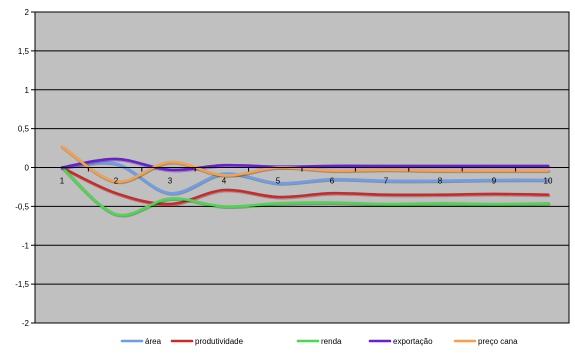  What do you see at coordinates (494, 181) in the screenshot?
I see `x-tick-label: 9` at bounding box center [494, 181].